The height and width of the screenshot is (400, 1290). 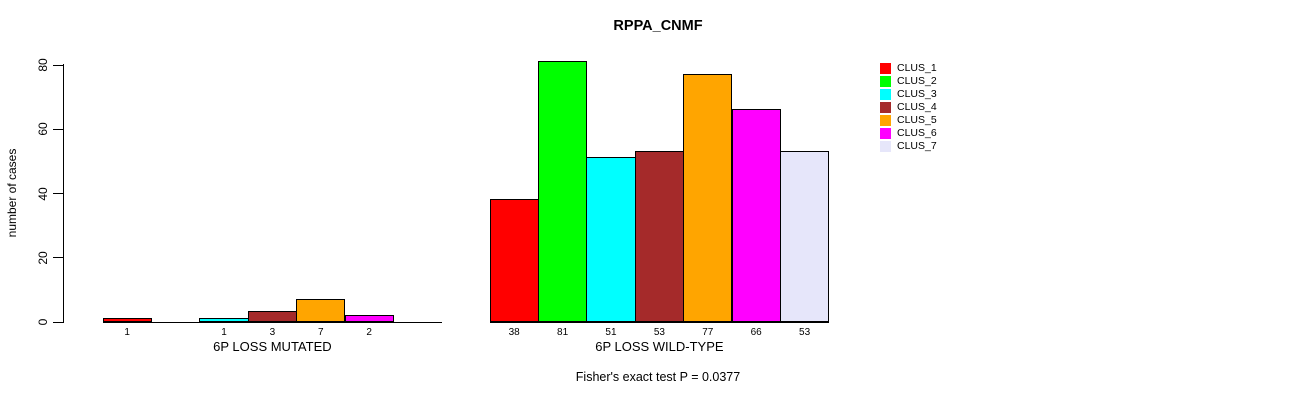 What do you see at coordinates (659, 346) in the screenshot?
I see `group-label: 6P LOSS WILD-TYPE` at bounding box center [659, 346].